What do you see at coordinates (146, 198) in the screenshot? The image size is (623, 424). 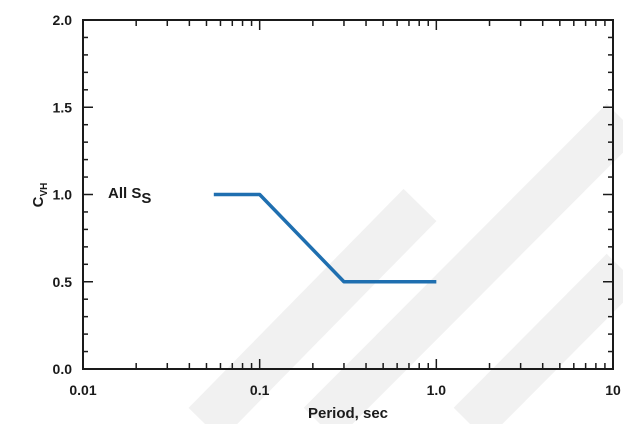 I see `annotation-sub: S` at bounding box center [146, 198].